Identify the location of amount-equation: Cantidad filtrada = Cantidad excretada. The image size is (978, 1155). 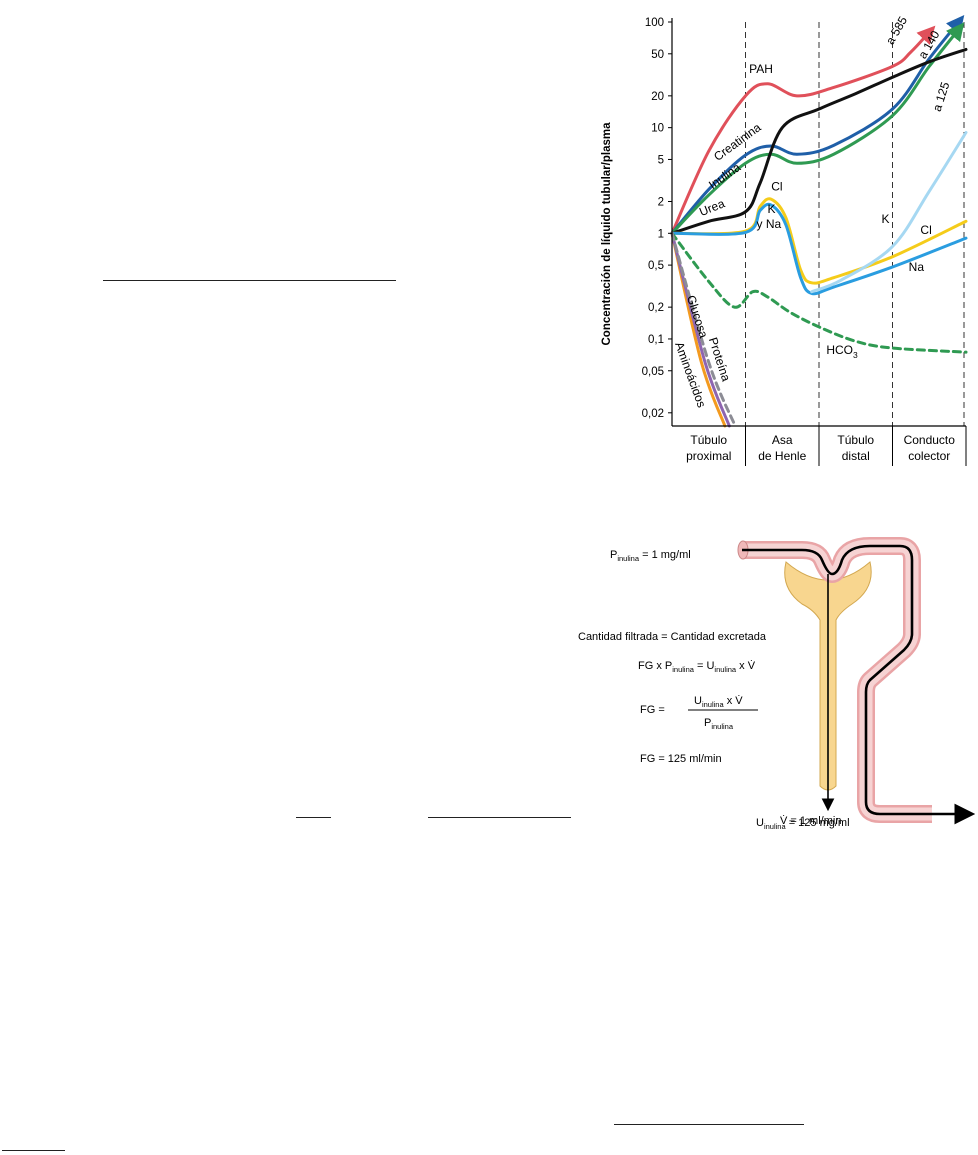
(672, 637).